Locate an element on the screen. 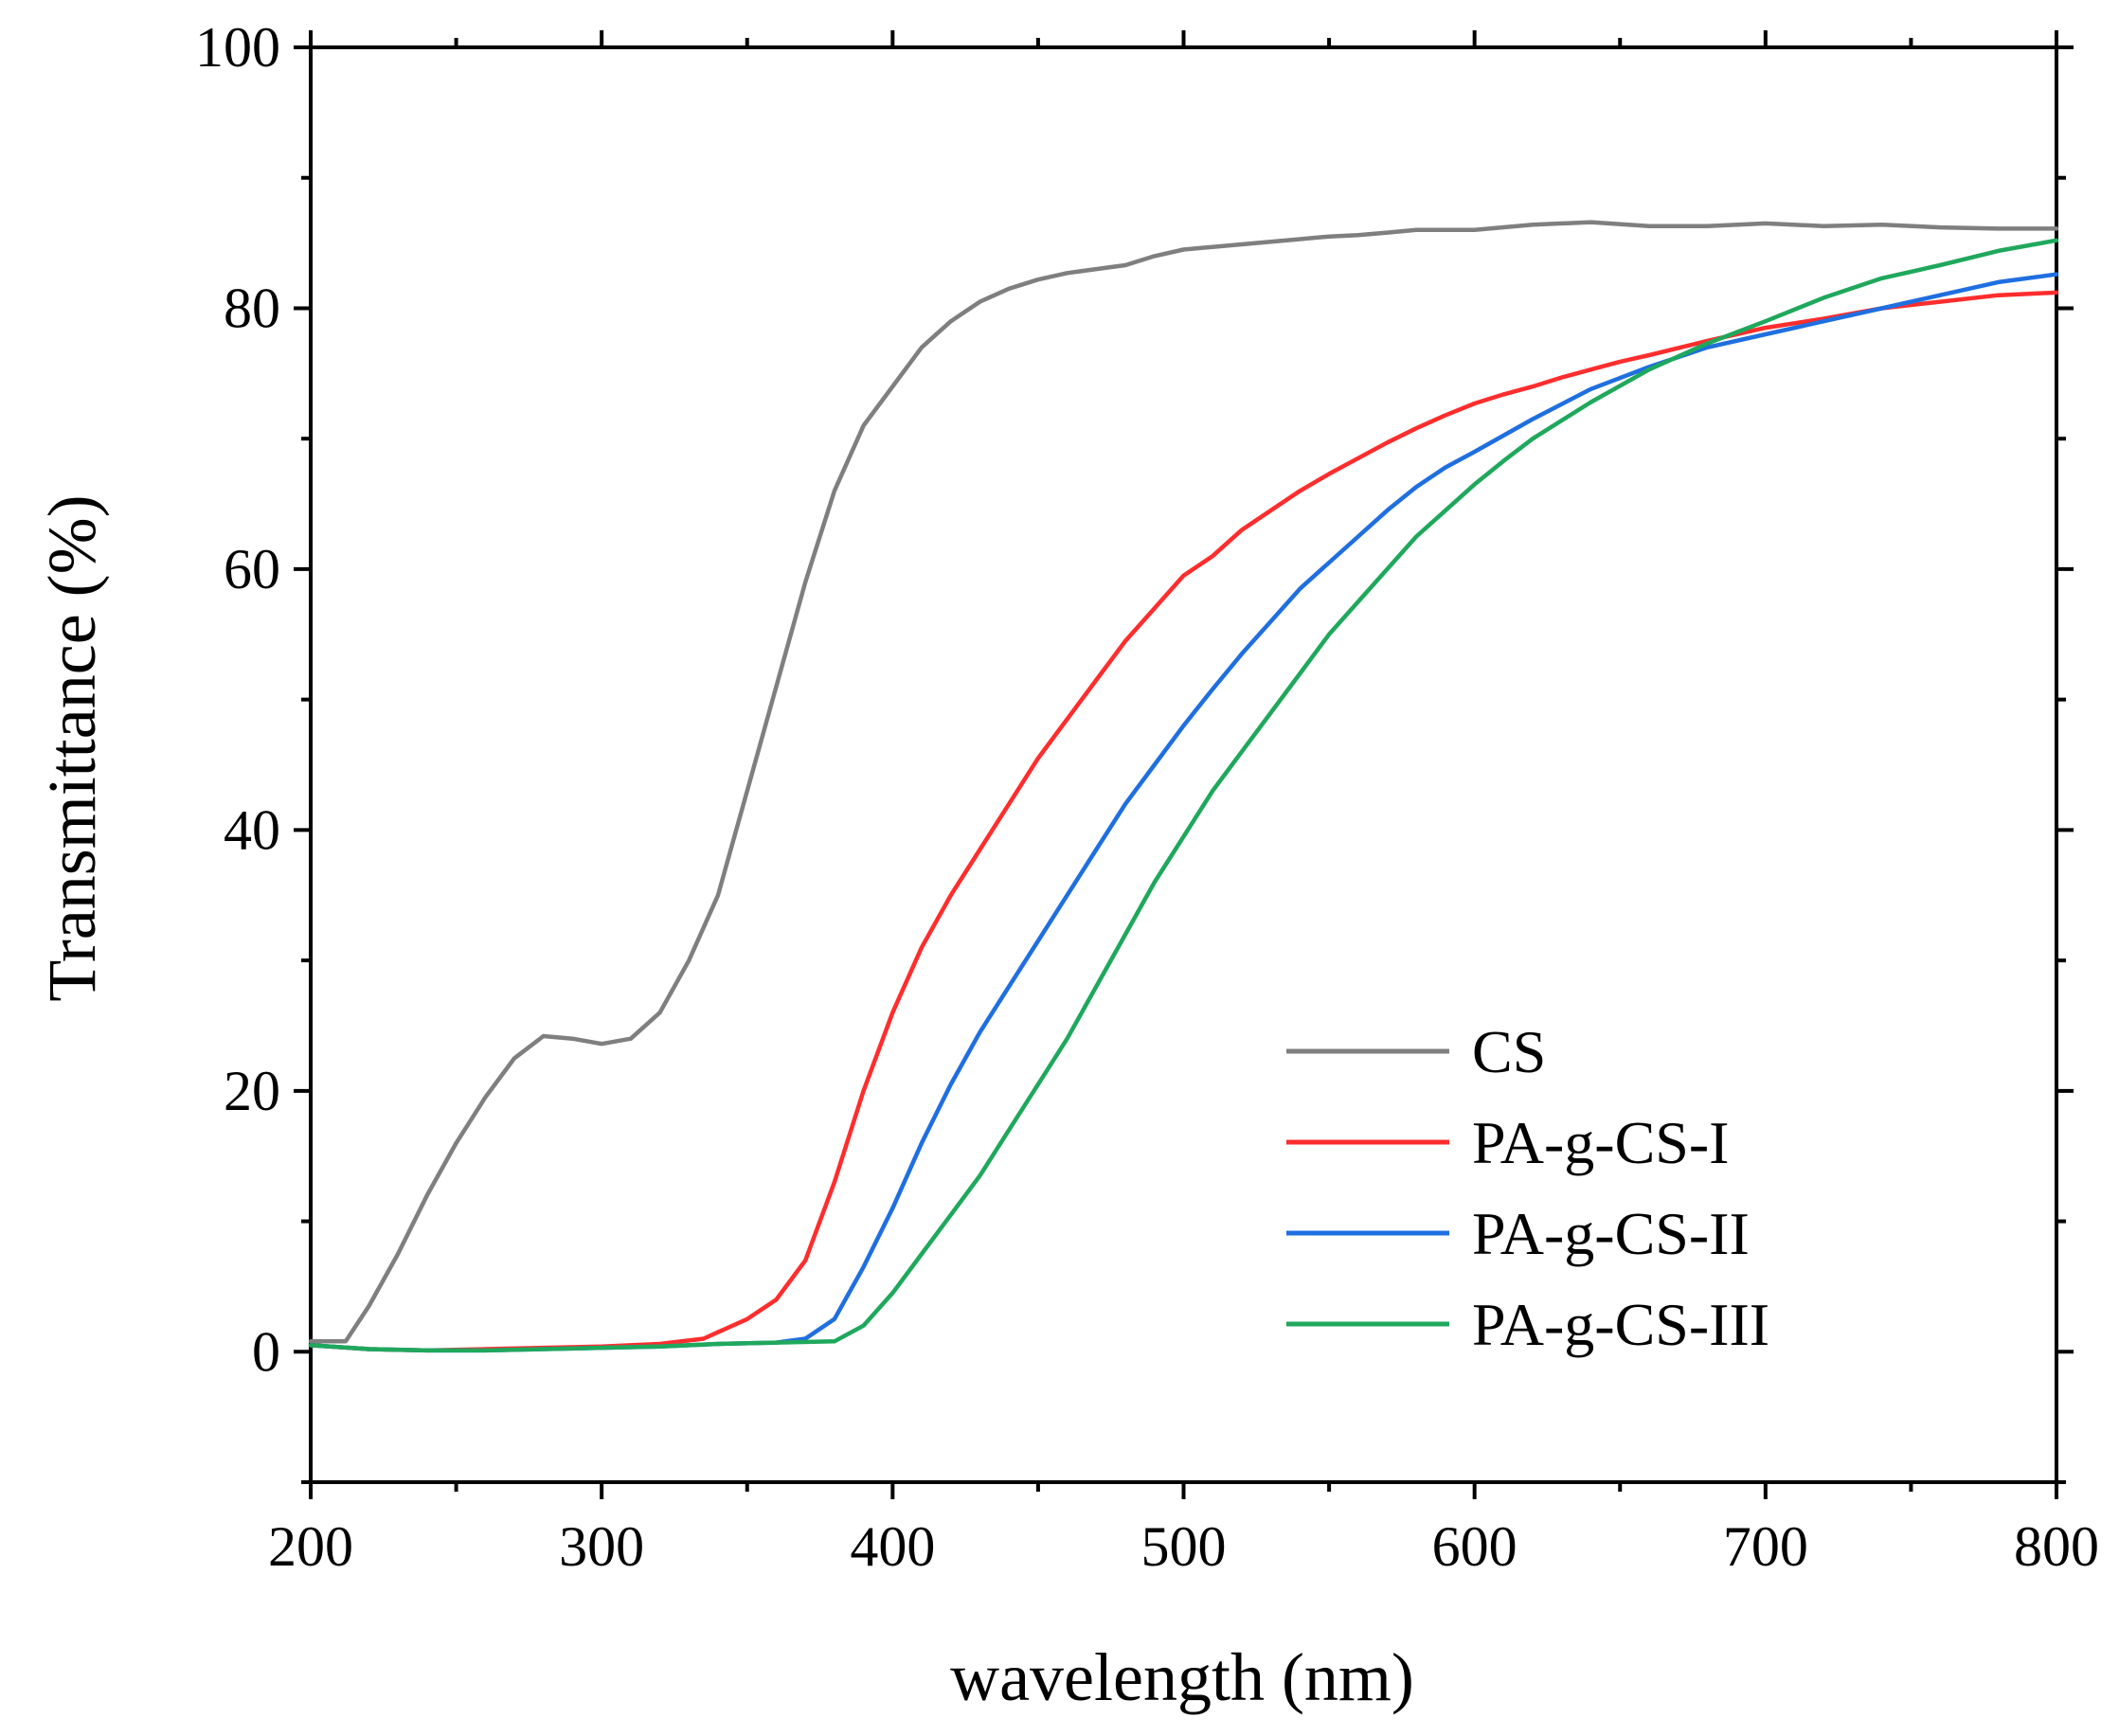 This screenshot has width=2119, height=1736. y-tick-label: 100 is located at coordinates (238, 47).